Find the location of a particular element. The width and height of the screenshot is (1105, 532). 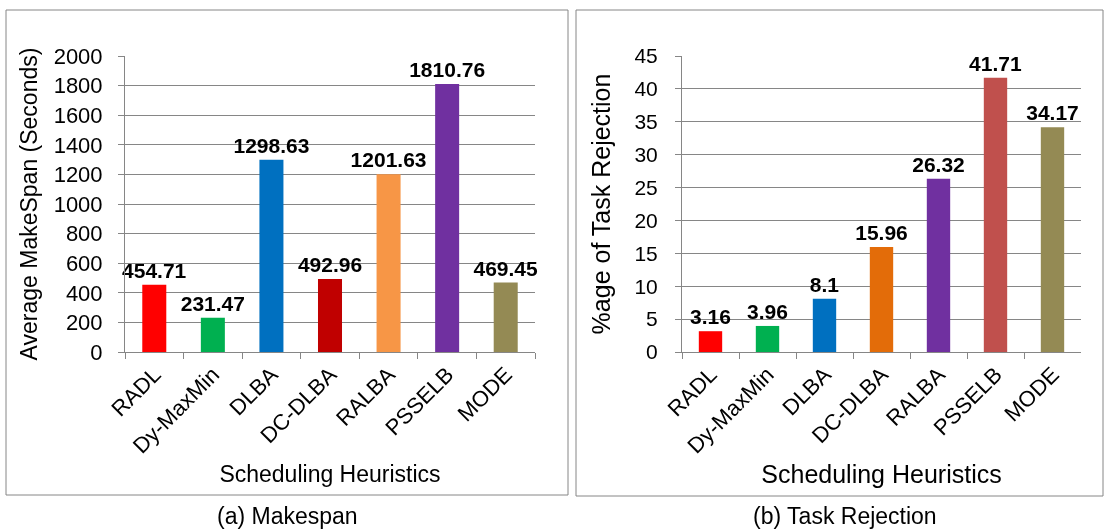

y-tick-label: 35 is located at coordinates (646, 122).